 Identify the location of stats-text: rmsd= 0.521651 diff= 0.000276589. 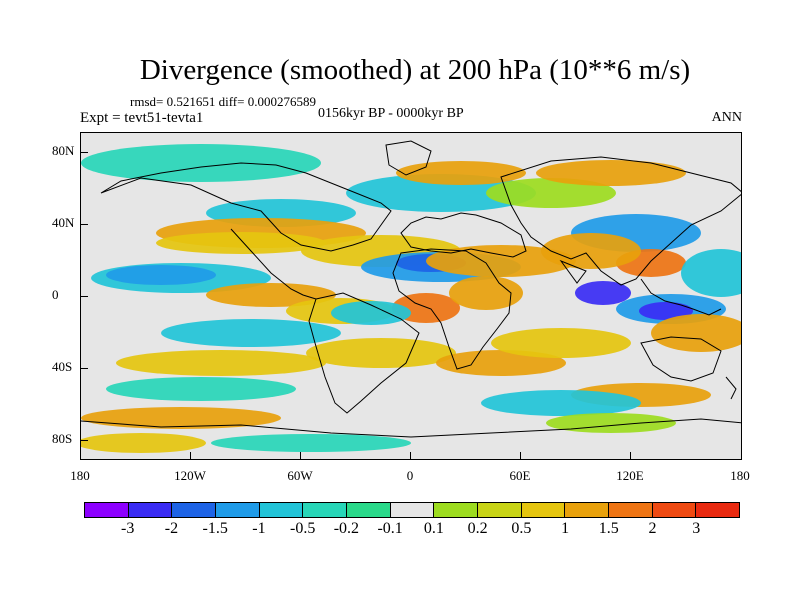
(223, 101).